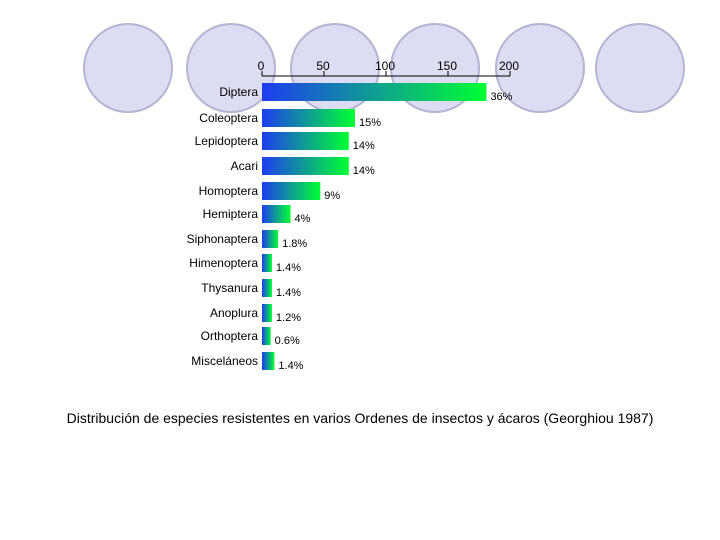  What do you see at coordinates (447, 66) in the screenshot?
I see `x-tick-label: 150` at bounding box center [447, 66].